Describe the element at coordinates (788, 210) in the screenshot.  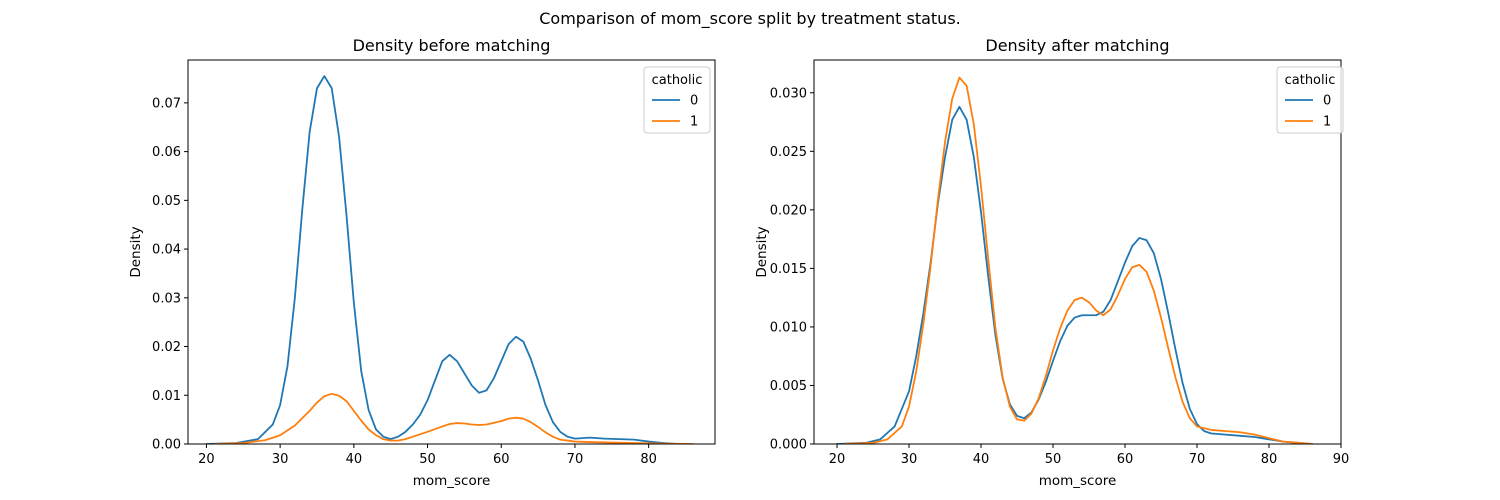
I see `y-tick-label: 0.020` at that location.